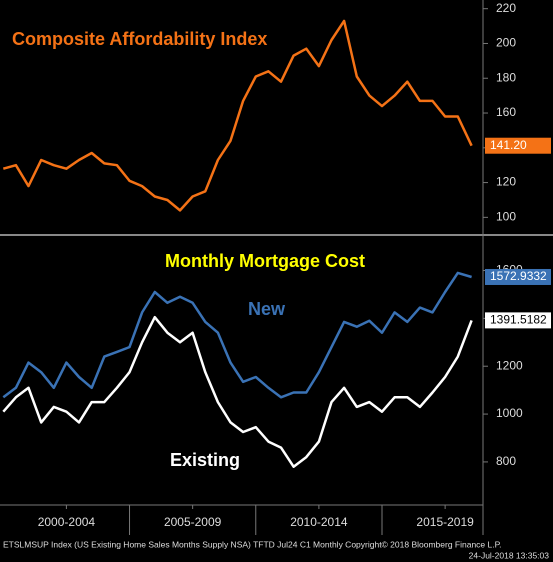 Image resolution: width=553 pixels, height=562 pixels. I want to click on last-value-label: 141.20, so click(508, 145).